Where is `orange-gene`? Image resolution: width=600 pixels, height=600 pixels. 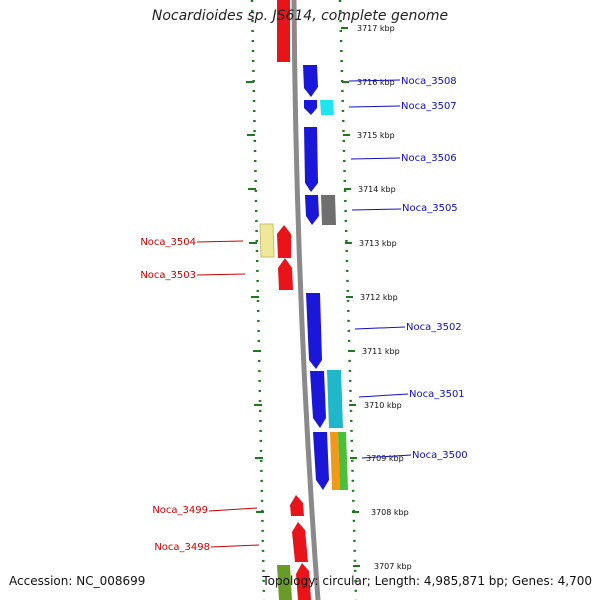 orange-gene is located at coordinates (335, 461).